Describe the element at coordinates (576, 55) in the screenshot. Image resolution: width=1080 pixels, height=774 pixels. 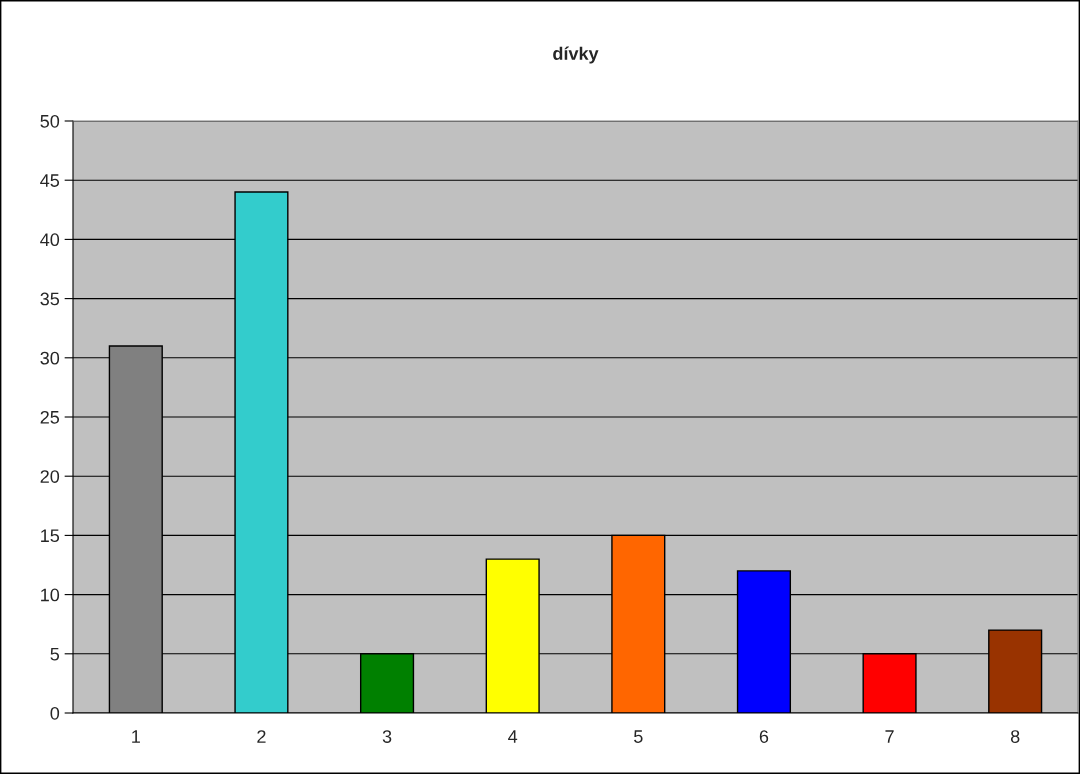
I see `chart-title: dívky` at that location.